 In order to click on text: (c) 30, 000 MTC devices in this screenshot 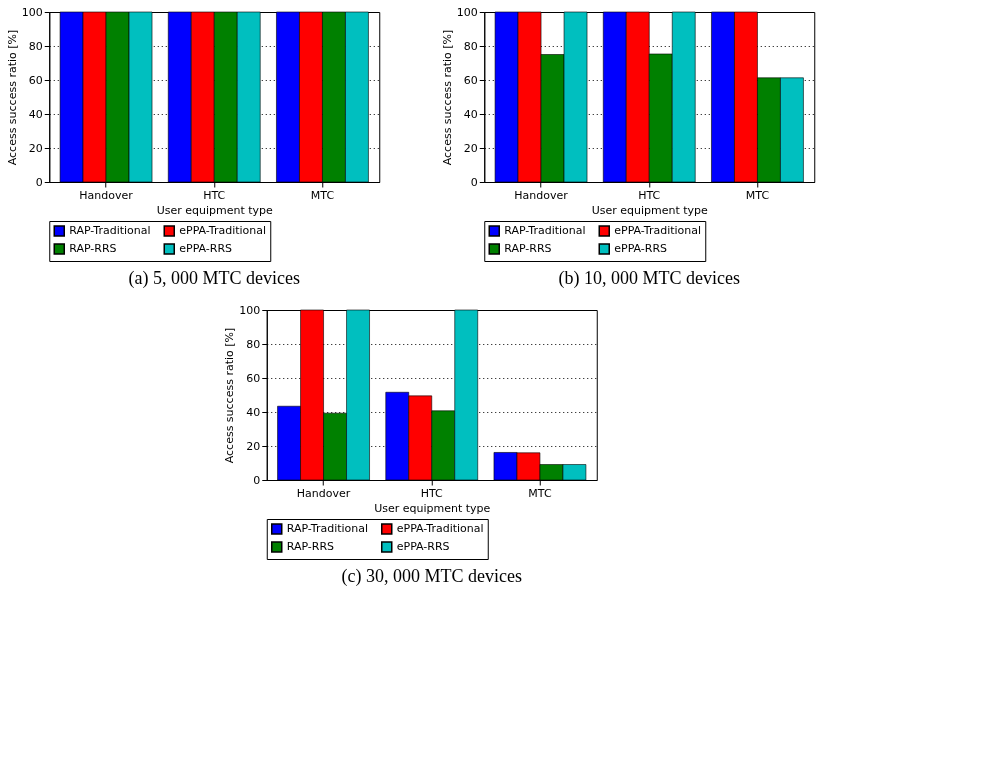, I will do `click(431, 576)`.